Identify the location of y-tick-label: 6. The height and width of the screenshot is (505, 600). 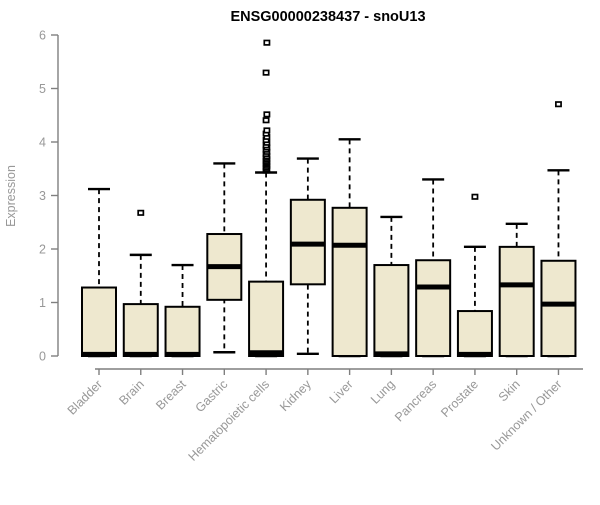
(42, 36).